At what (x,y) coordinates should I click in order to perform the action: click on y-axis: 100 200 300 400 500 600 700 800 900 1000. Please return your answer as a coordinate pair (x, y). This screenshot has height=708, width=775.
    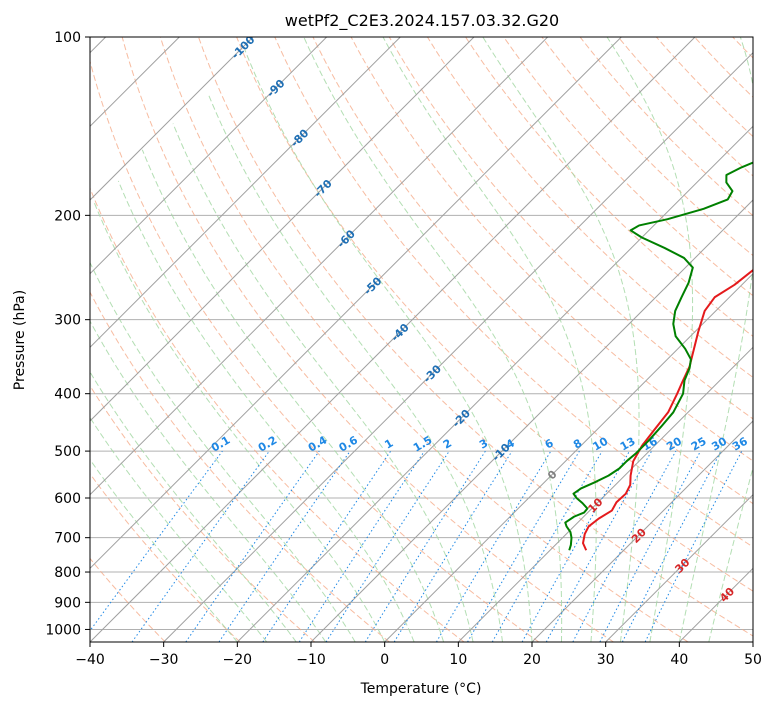
    Looking at the image, I should click on (67, 334).